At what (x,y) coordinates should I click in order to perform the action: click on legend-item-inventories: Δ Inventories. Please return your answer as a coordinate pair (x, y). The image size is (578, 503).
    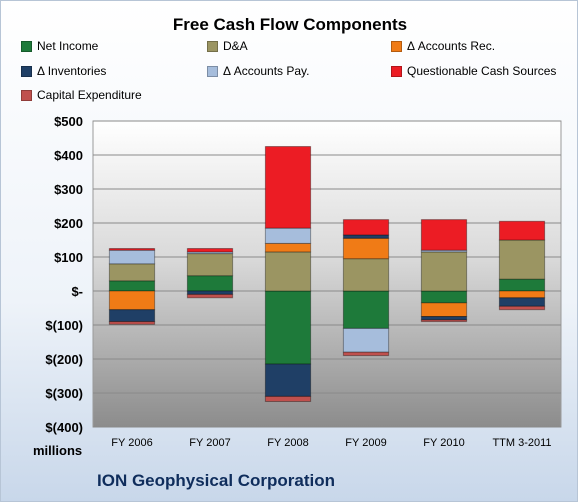
    Looking at the image, I should click on (63, 71).